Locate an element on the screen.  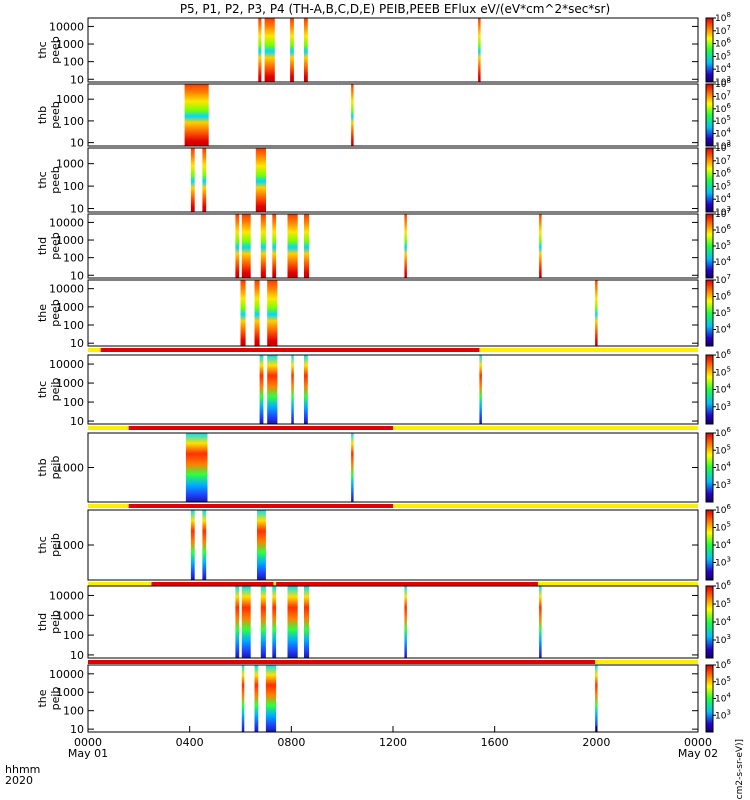
x-tick-label: 1600 is located at coordinates (495, 742).